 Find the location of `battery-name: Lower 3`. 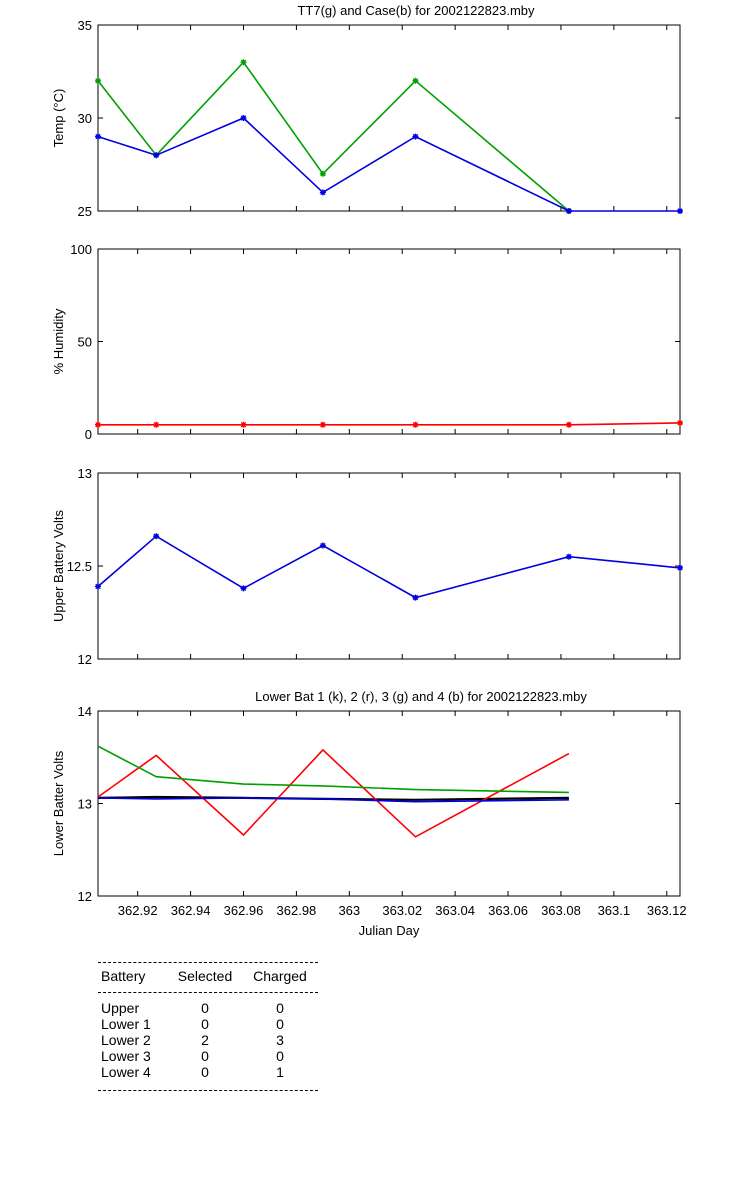

battery-name: Lower 3 is located at coordinates (126, 1056).